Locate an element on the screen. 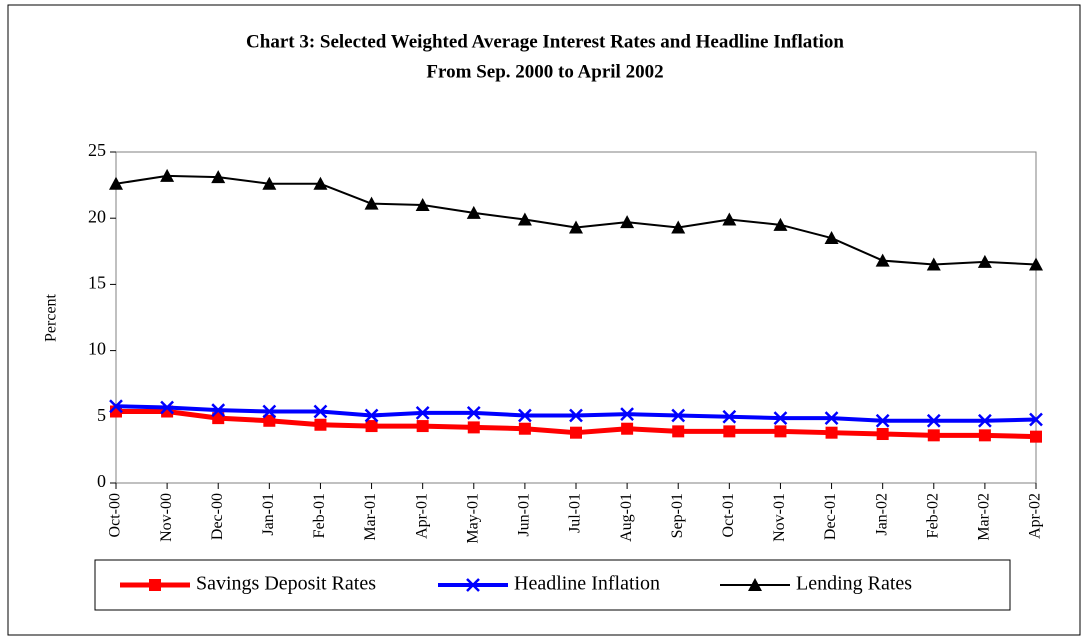  y-tick-label: 5 is located at coordinates (101, 415).